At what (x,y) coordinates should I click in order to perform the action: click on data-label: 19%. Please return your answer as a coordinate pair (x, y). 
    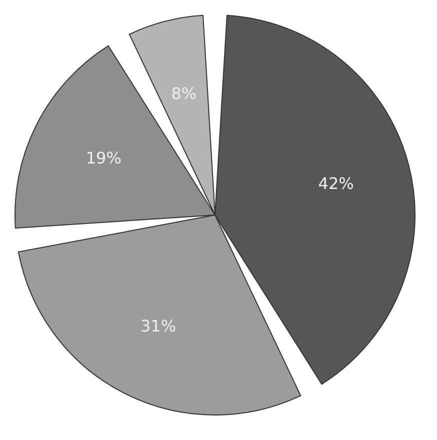
    Looking at the image, I should click on (104, 158).